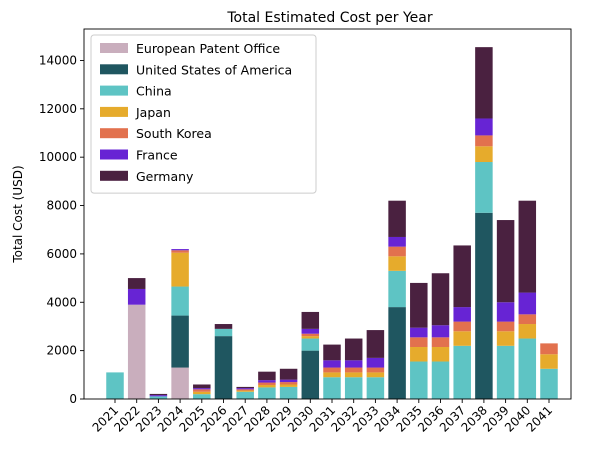 The image size is (589, 454). I want to click on y-tick-label: 4000, so click(61, 302).